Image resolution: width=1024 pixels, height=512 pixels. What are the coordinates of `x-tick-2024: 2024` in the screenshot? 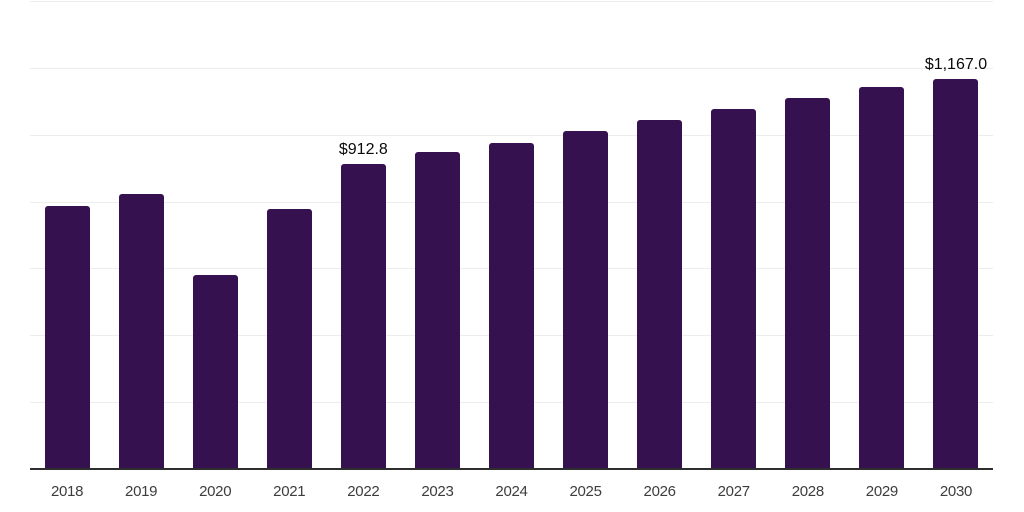 It's located at (511, 491).